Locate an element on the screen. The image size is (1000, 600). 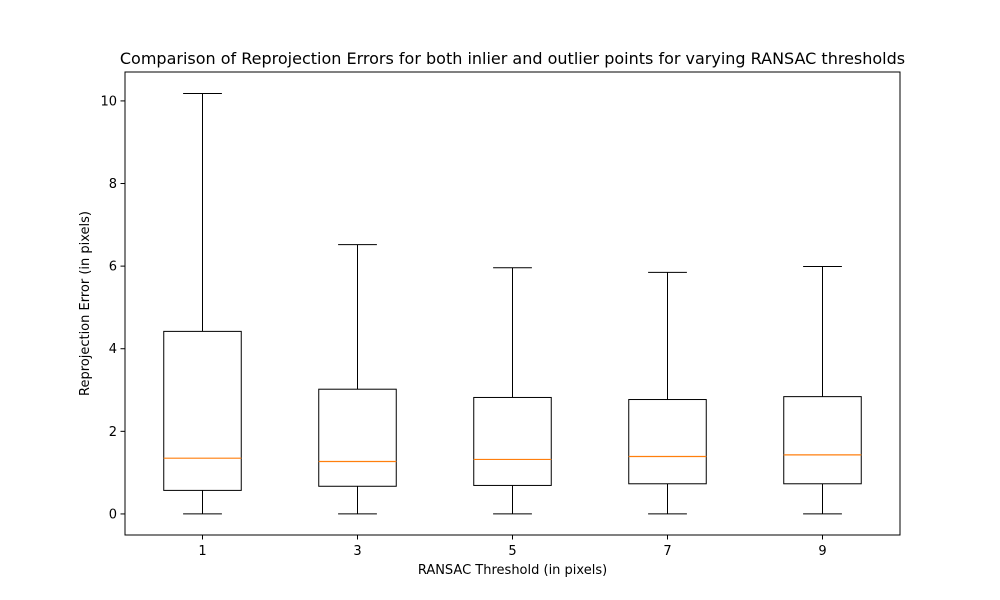
y-tick-label: 2 is located at coordinates (113, 432).